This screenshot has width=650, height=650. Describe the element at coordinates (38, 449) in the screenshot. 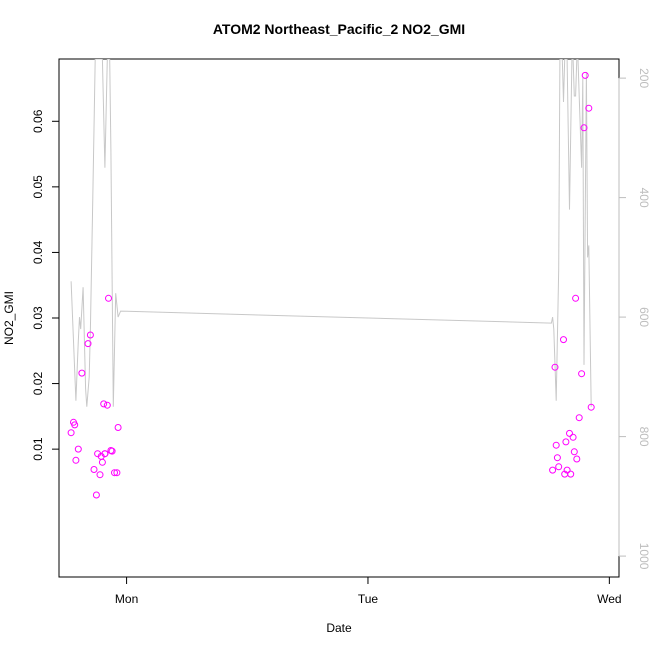

I see `y-tick-label: 0.01` at that location.